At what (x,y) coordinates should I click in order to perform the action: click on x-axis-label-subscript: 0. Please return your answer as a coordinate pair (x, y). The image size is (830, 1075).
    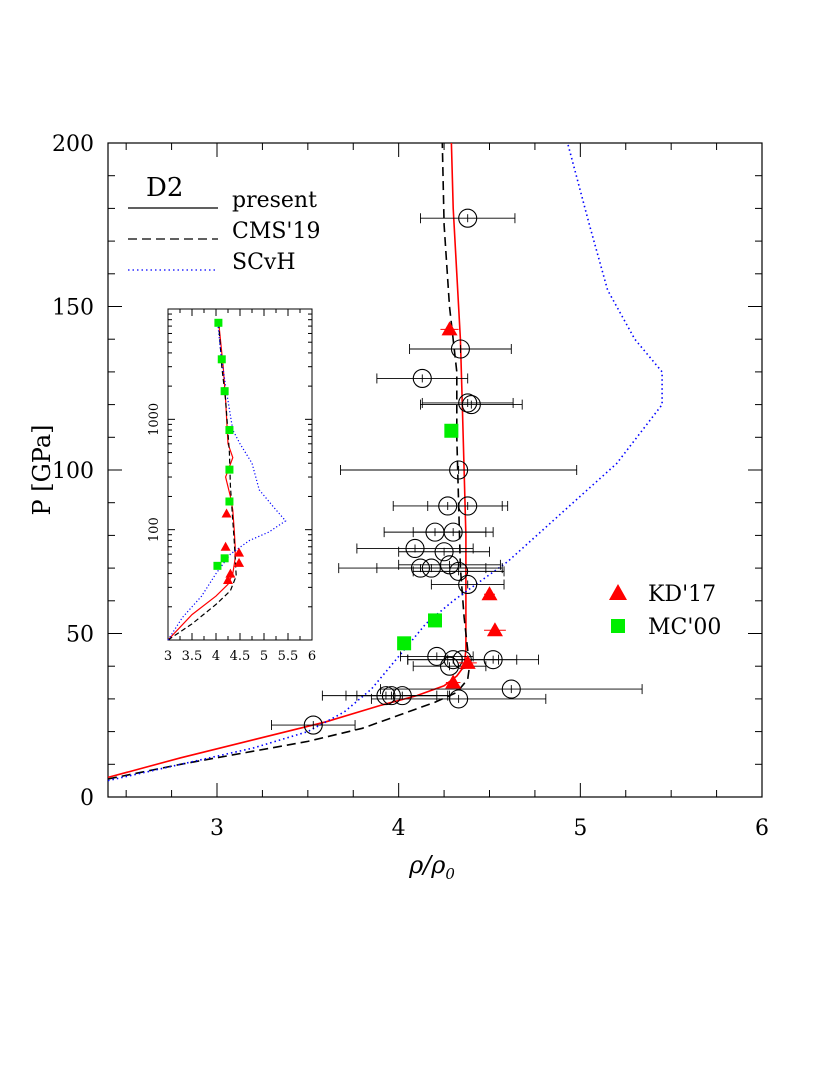
    Looking at the image, I should click on (450, 874).